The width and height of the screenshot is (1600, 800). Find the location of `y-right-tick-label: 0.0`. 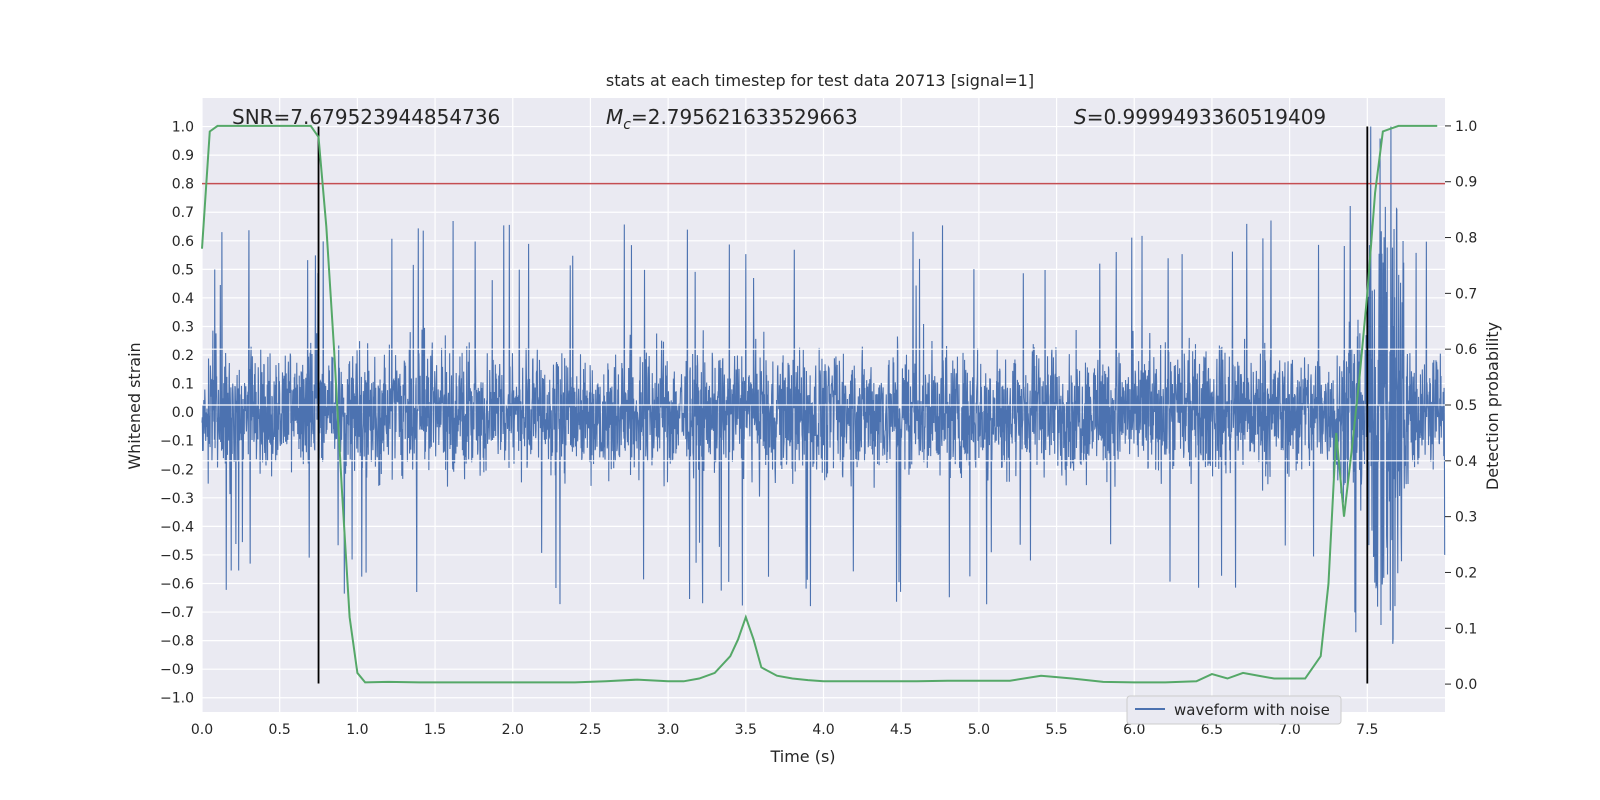

y-right-tick-label: 0.0 is located at coordinates (1466, 685).